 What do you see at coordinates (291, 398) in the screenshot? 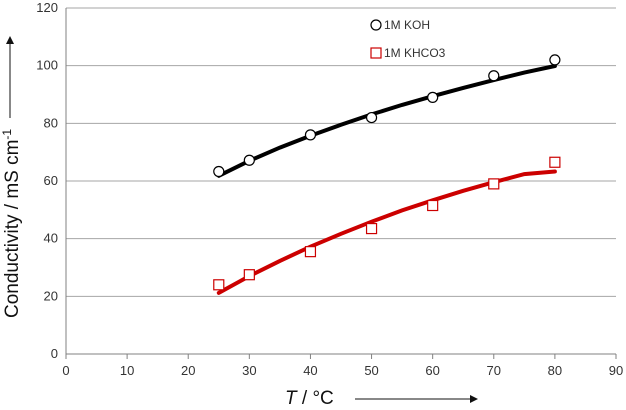
I see `x-axis-label-variable: T` at bounding box center [291, 398].